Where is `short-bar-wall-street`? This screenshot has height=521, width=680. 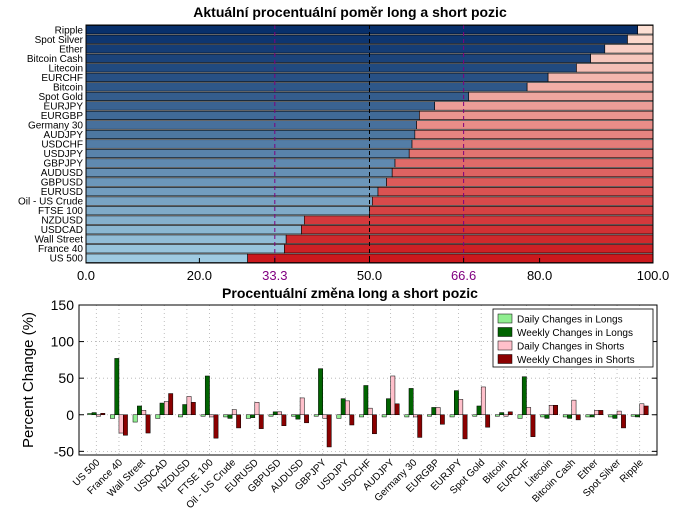
short-bar-wall-street is located at coordinates (469, 239).